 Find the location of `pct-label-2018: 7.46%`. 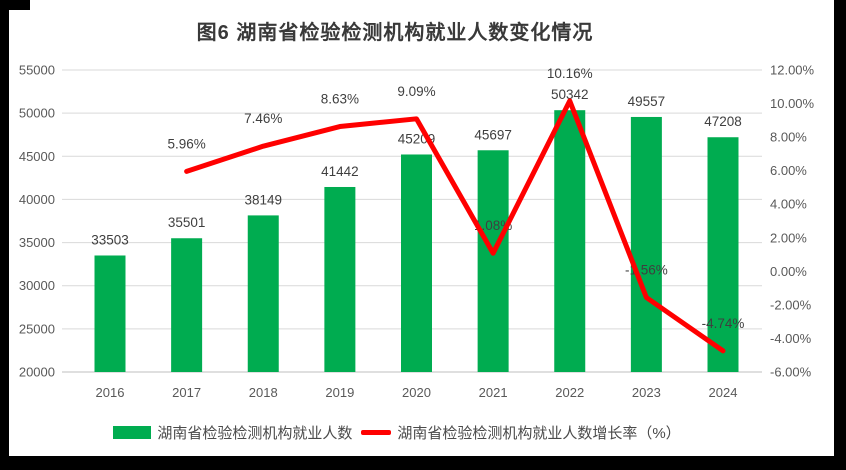

pct-label-2018: 7.46% is located at coordinates (263, 118).